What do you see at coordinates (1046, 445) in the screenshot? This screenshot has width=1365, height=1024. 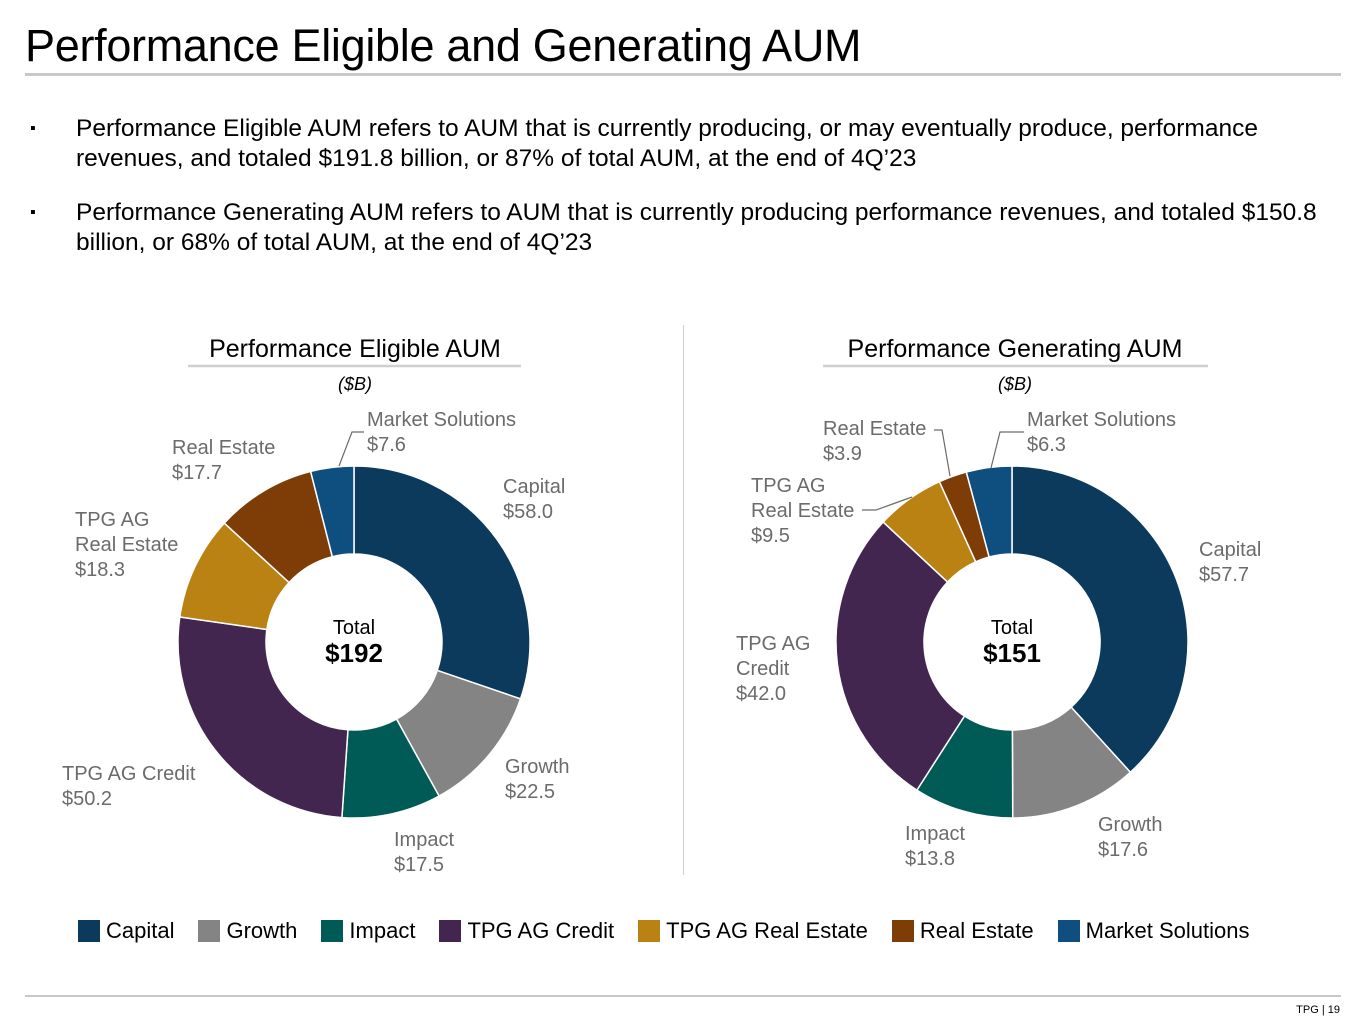 I see `data-label-line: $6.3` at bounding box center [1046, 445].